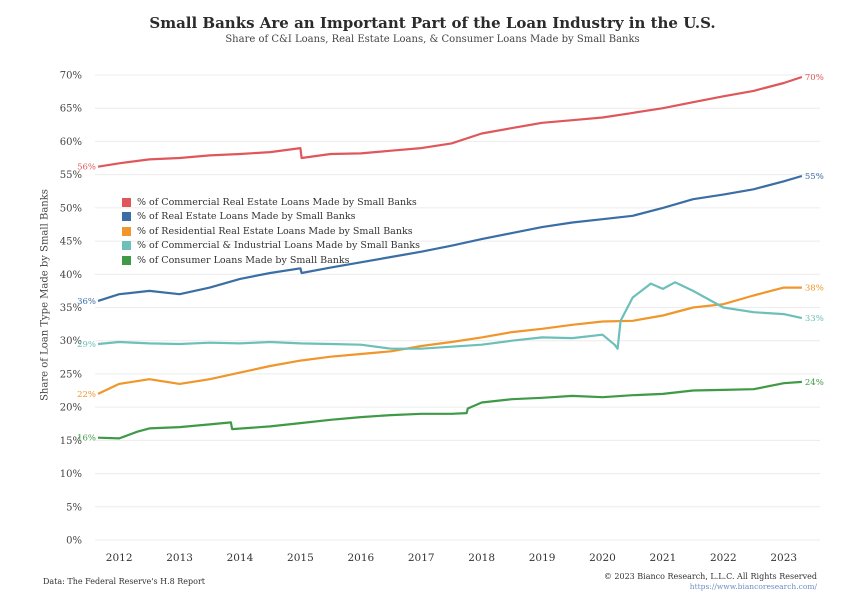 The height and width of the screenshot is (592, 865). Describe the element at coordinates (542, 558) in the screenshot. I see `x-tick-label: 2019` at that location.